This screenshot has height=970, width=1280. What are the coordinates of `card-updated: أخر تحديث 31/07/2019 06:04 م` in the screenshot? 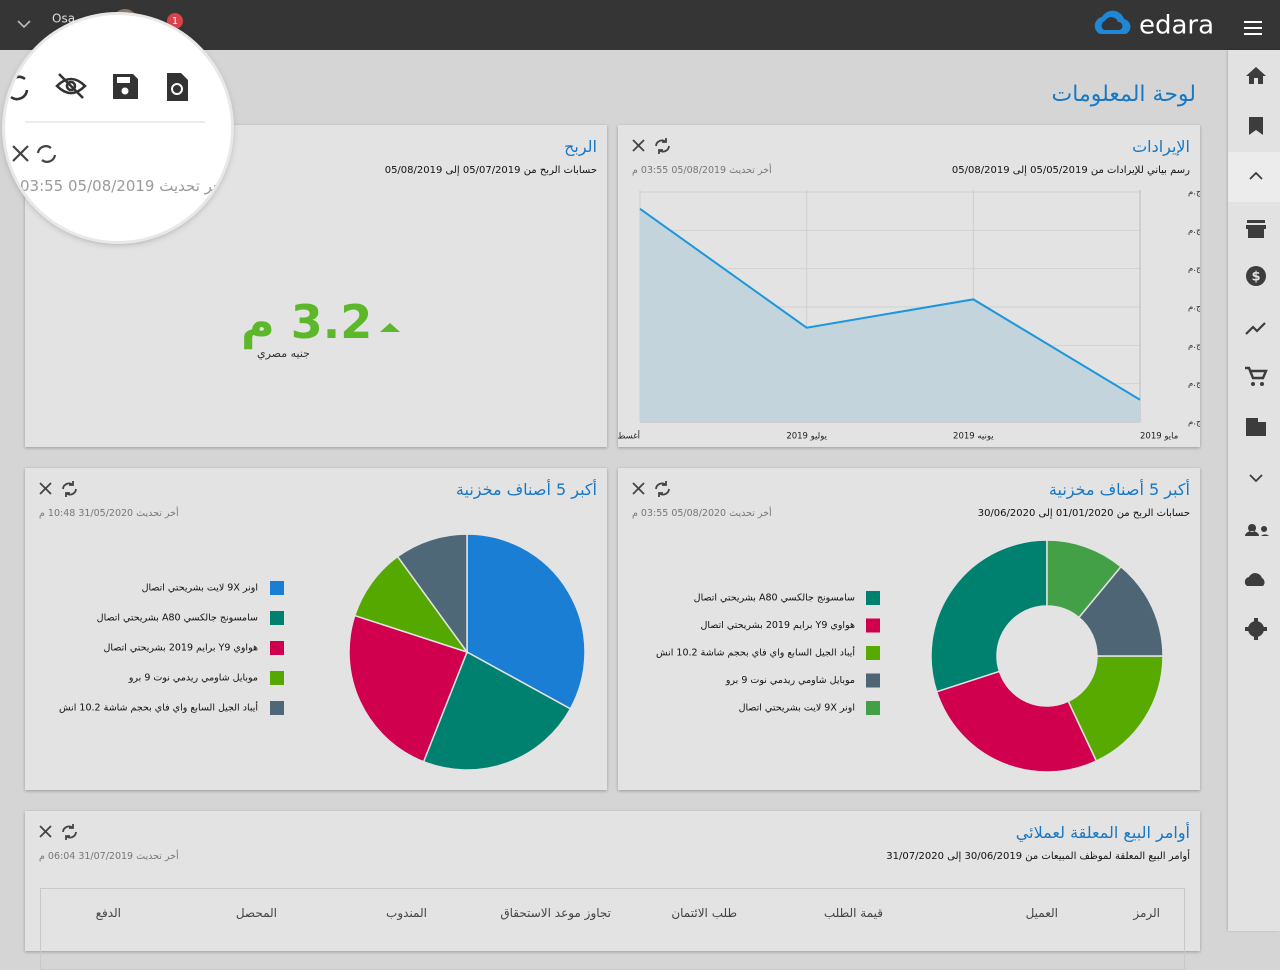 It's located at (109, 856).